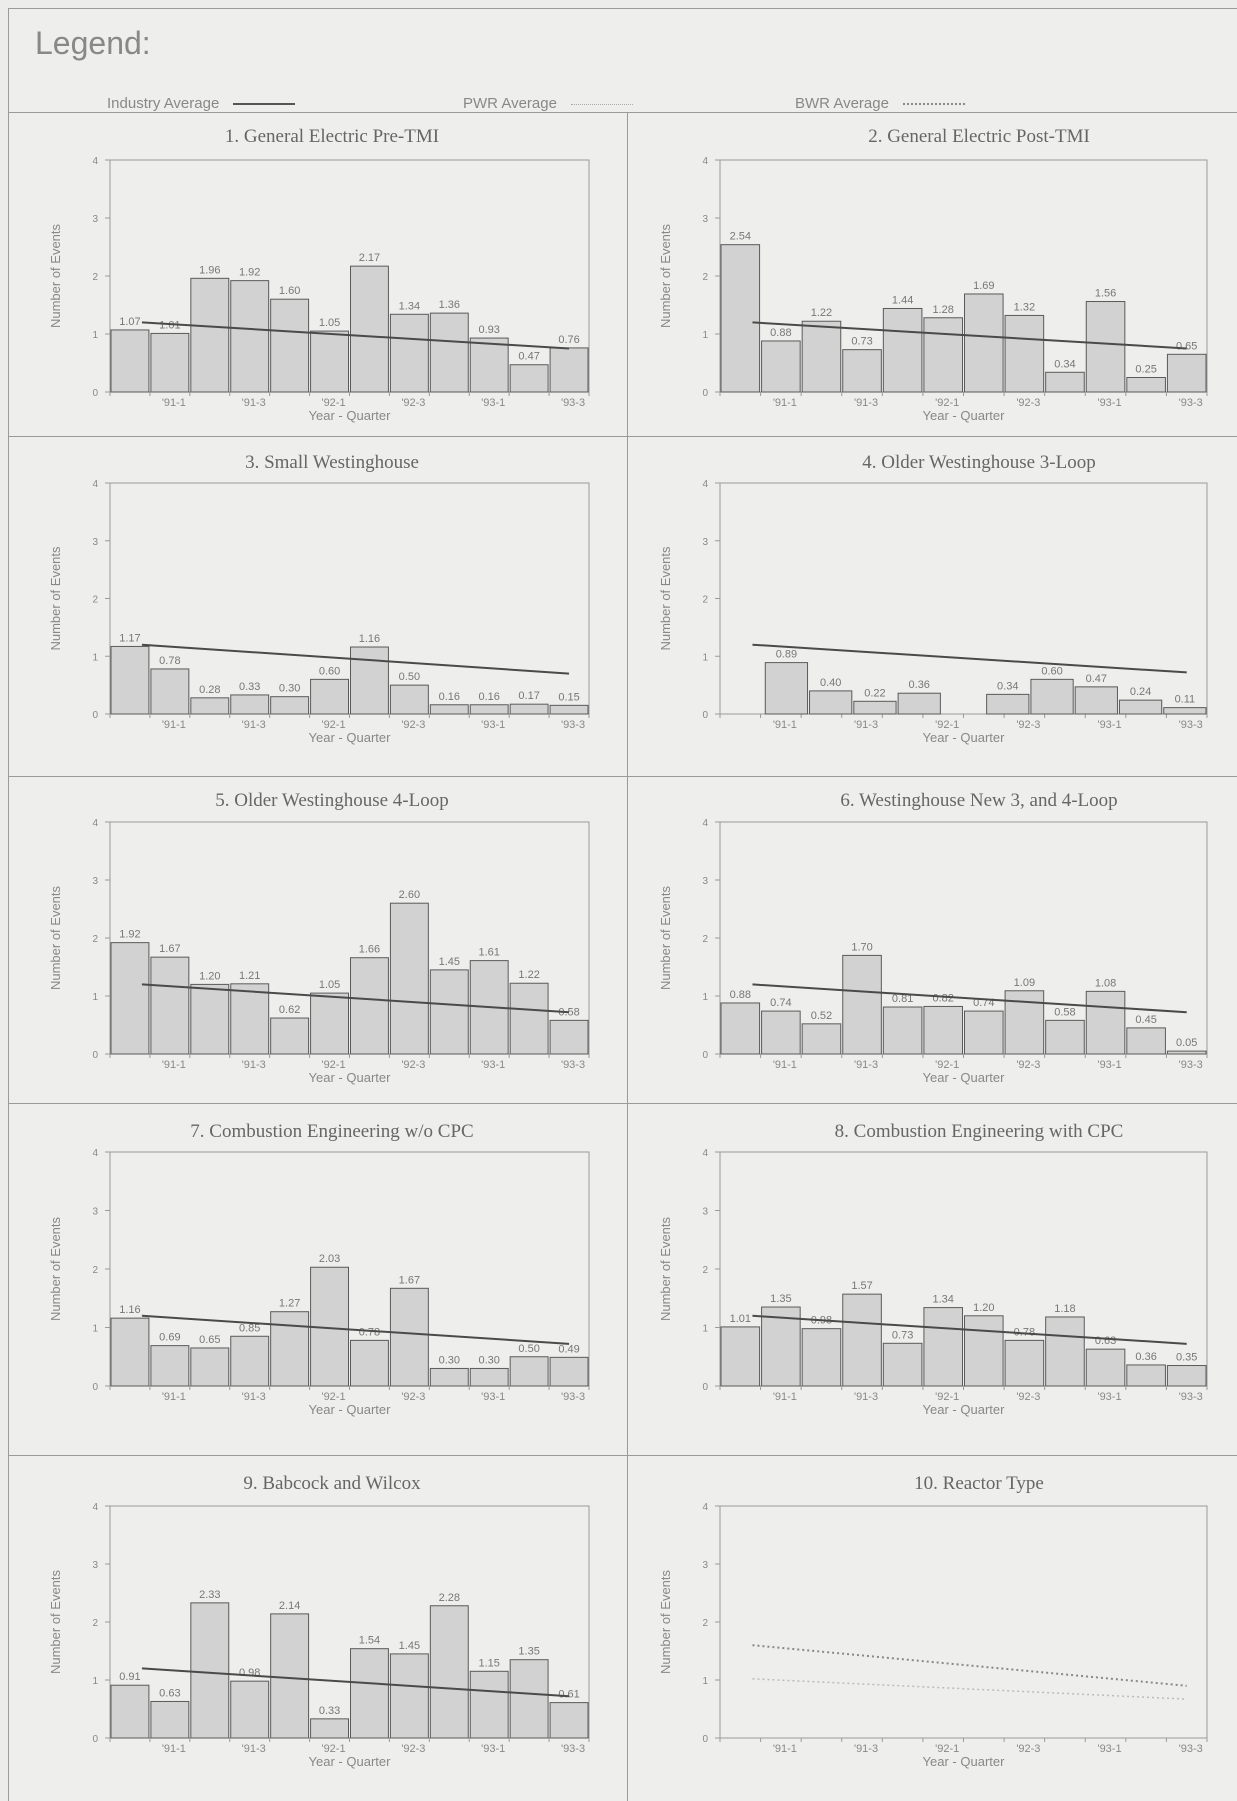 Image resolution: width=1237 pixels, height=1801 pixels. What do you see at coordinates (1186, 346) in the screenshot?
I see `bar-value-label: 0.65` at bounding box center [1186, 346].